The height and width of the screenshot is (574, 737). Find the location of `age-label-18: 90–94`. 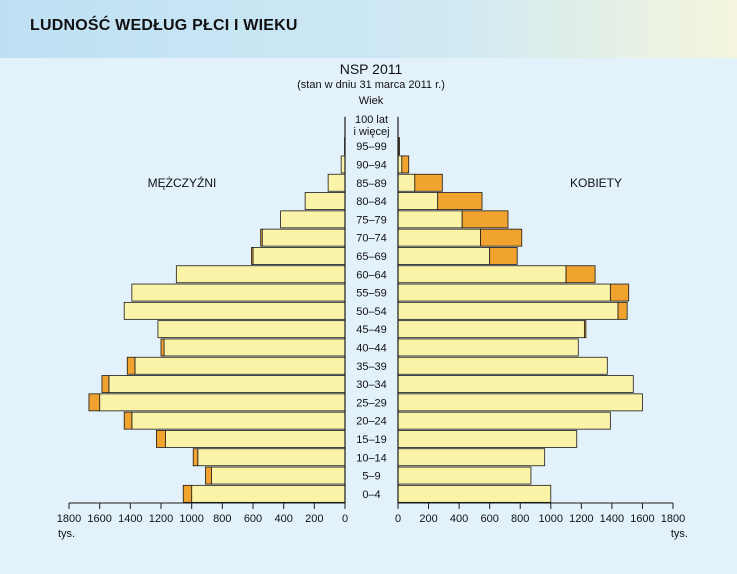

age-label-18: 90–94 is located at coordinates (371, 165).